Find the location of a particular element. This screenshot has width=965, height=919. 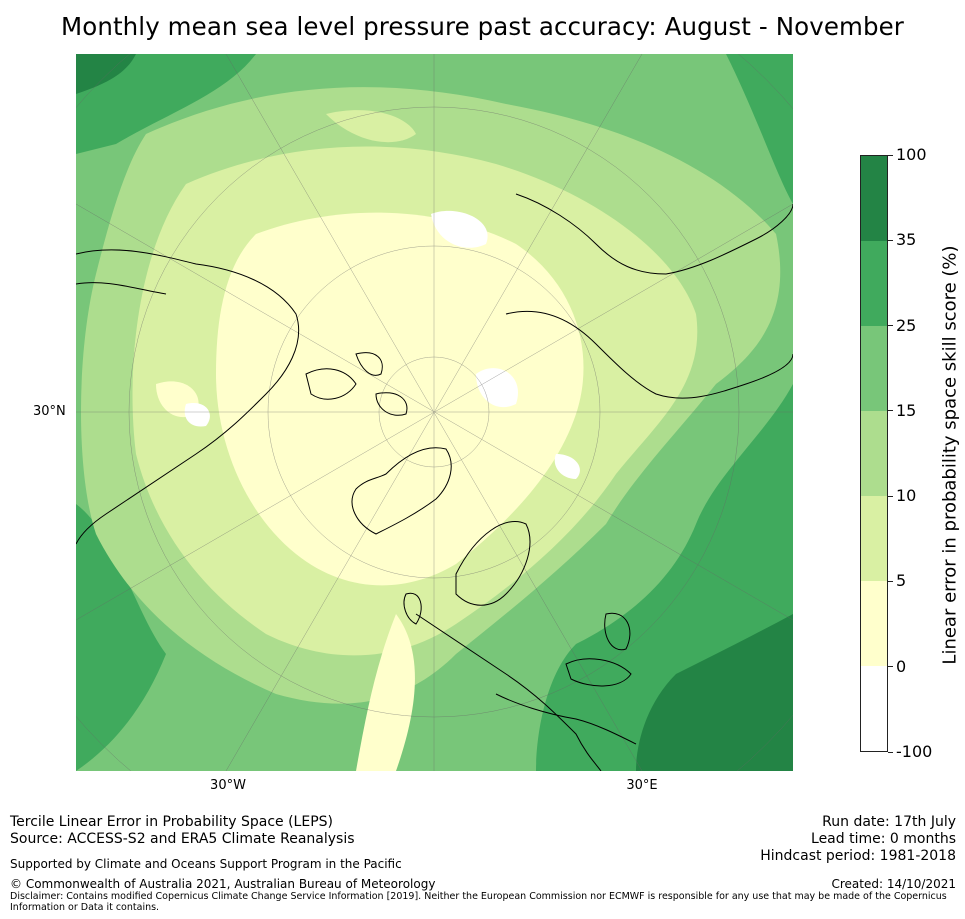

region-nw-dark is located at coordinates (106, 74).